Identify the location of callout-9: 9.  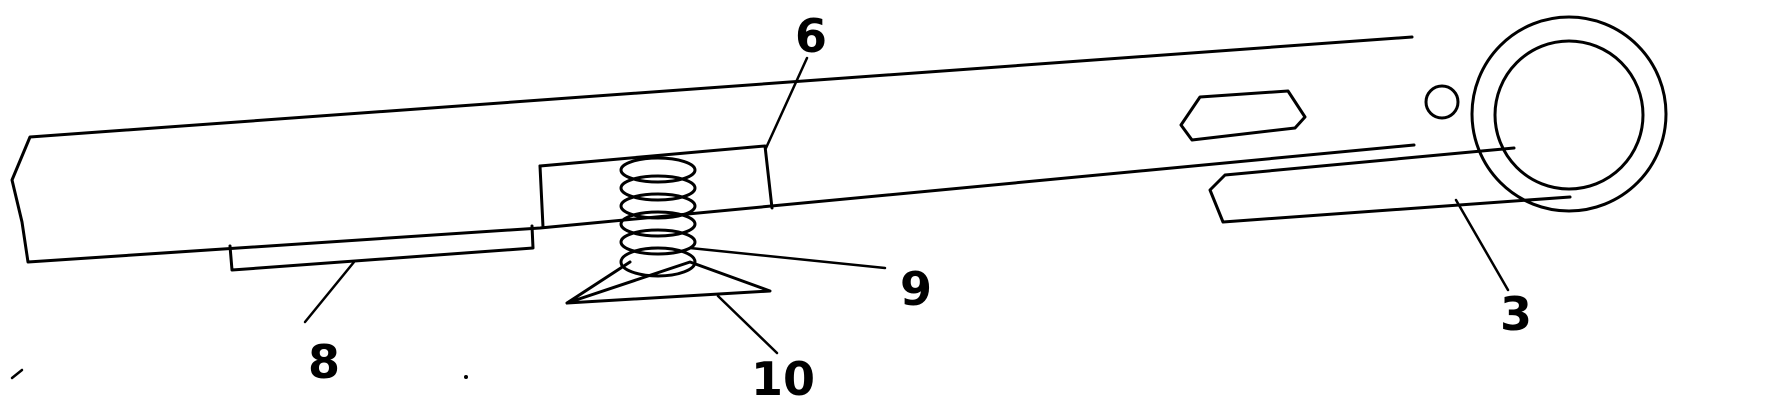
(916, 289).